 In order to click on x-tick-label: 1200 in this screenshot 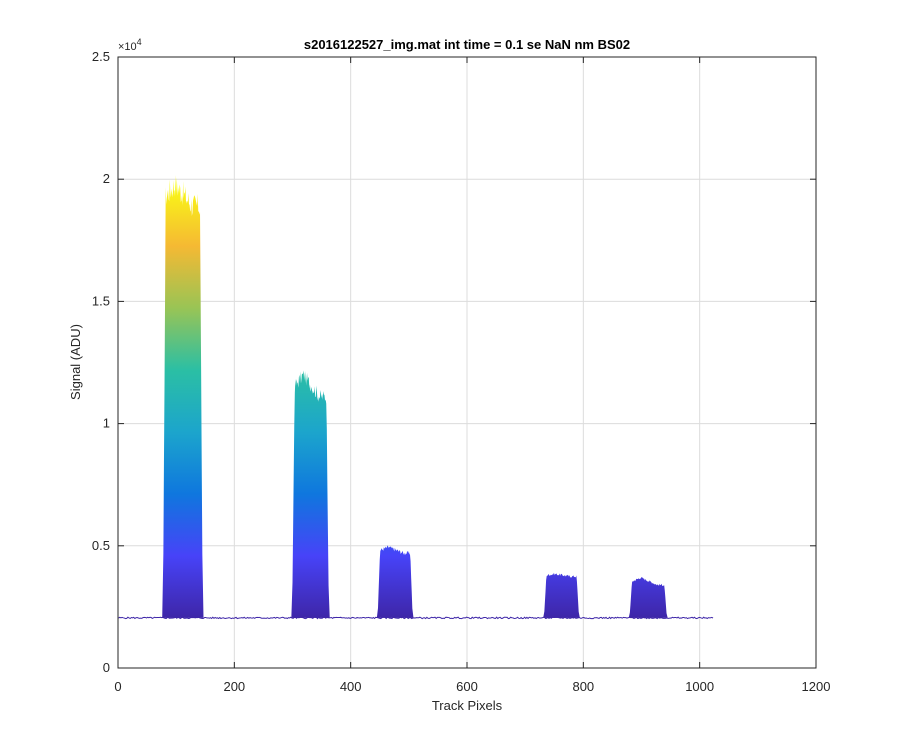, I will do `click(816, 686)`.